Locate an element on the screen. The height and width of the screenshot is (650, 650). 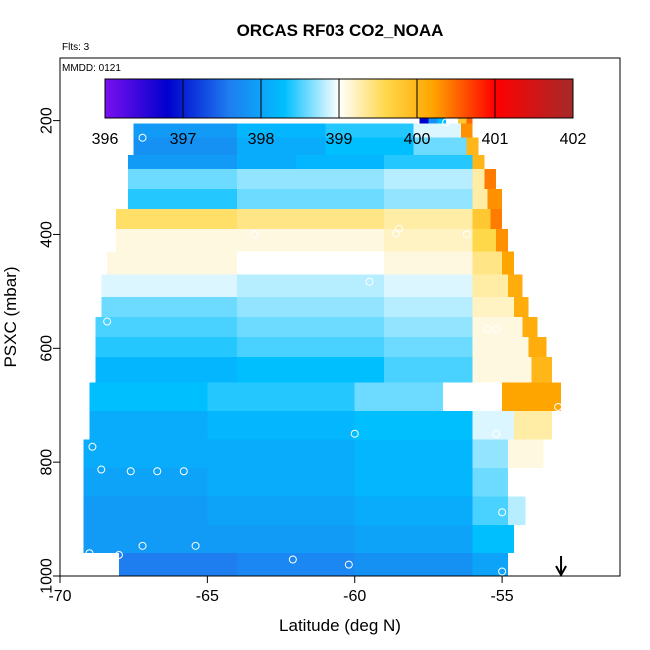
x-tick-label: -65 is located at coordinates (207, 596).